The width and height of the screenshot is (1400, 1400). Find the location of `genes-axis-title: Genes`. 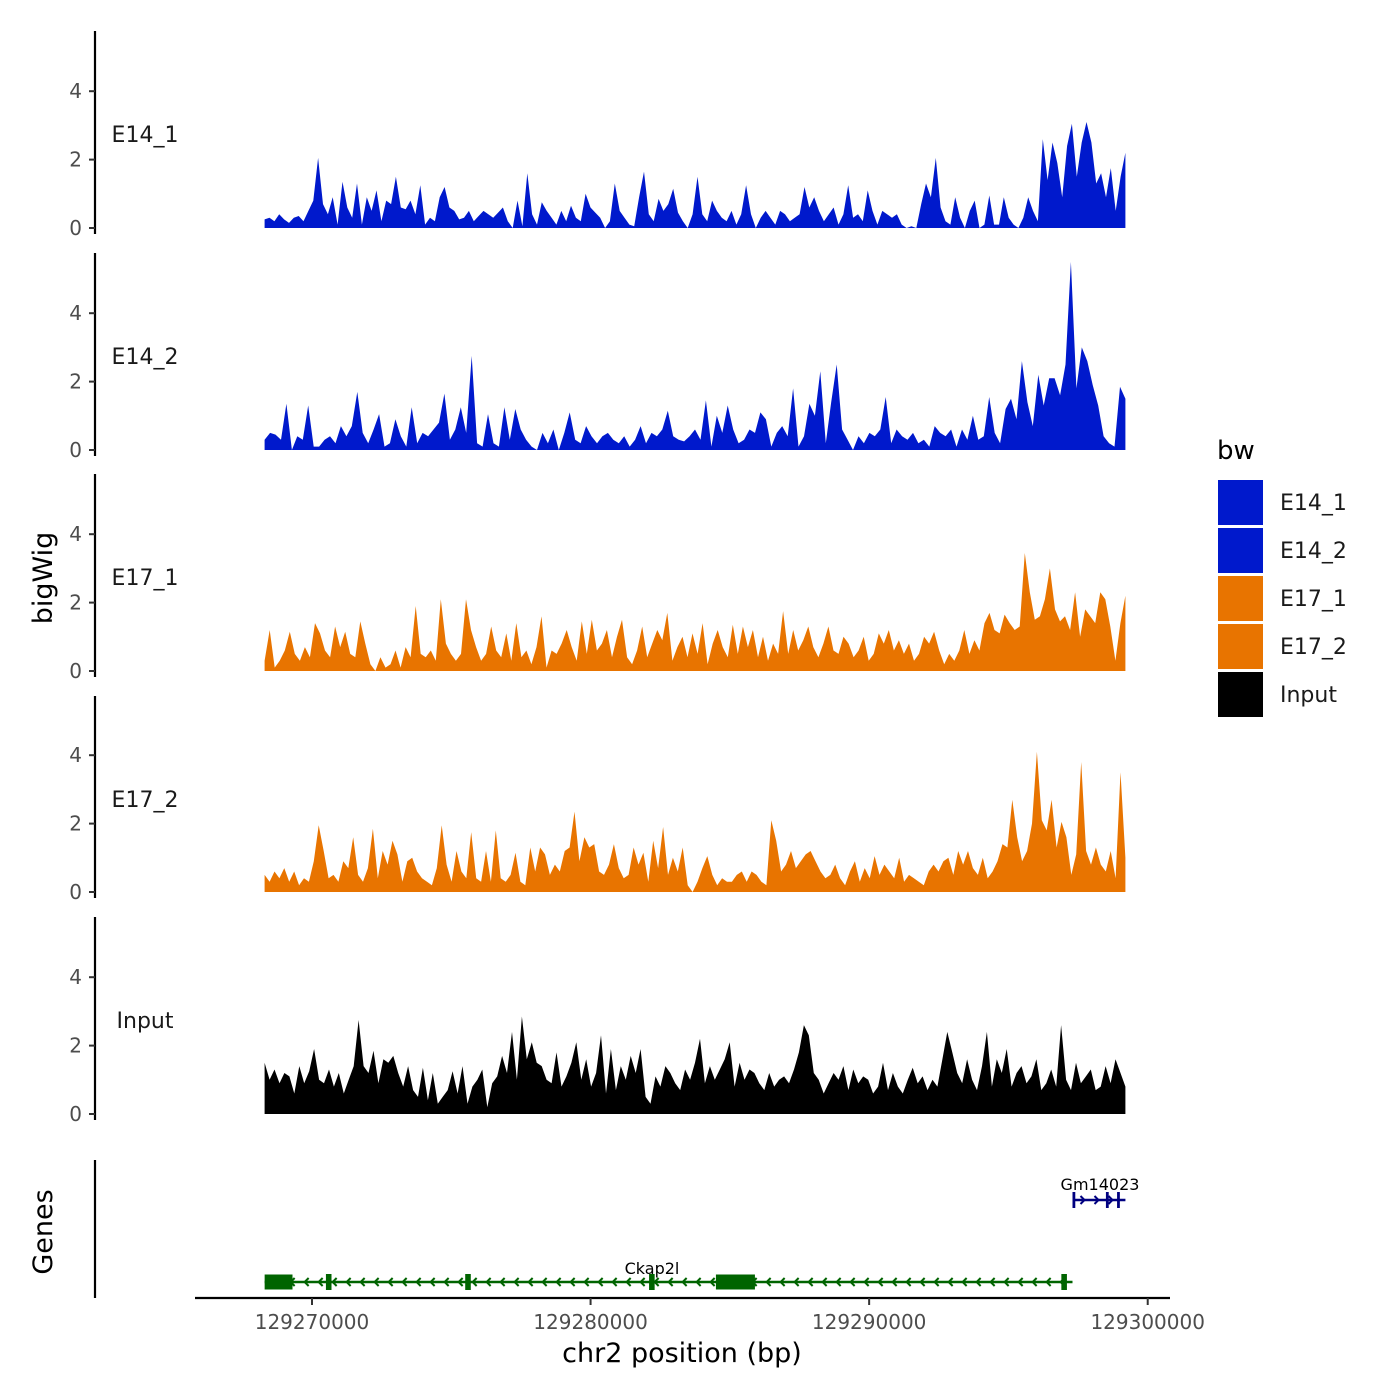

genes-axis-title: Genes is located at coordinates (43, 1231).